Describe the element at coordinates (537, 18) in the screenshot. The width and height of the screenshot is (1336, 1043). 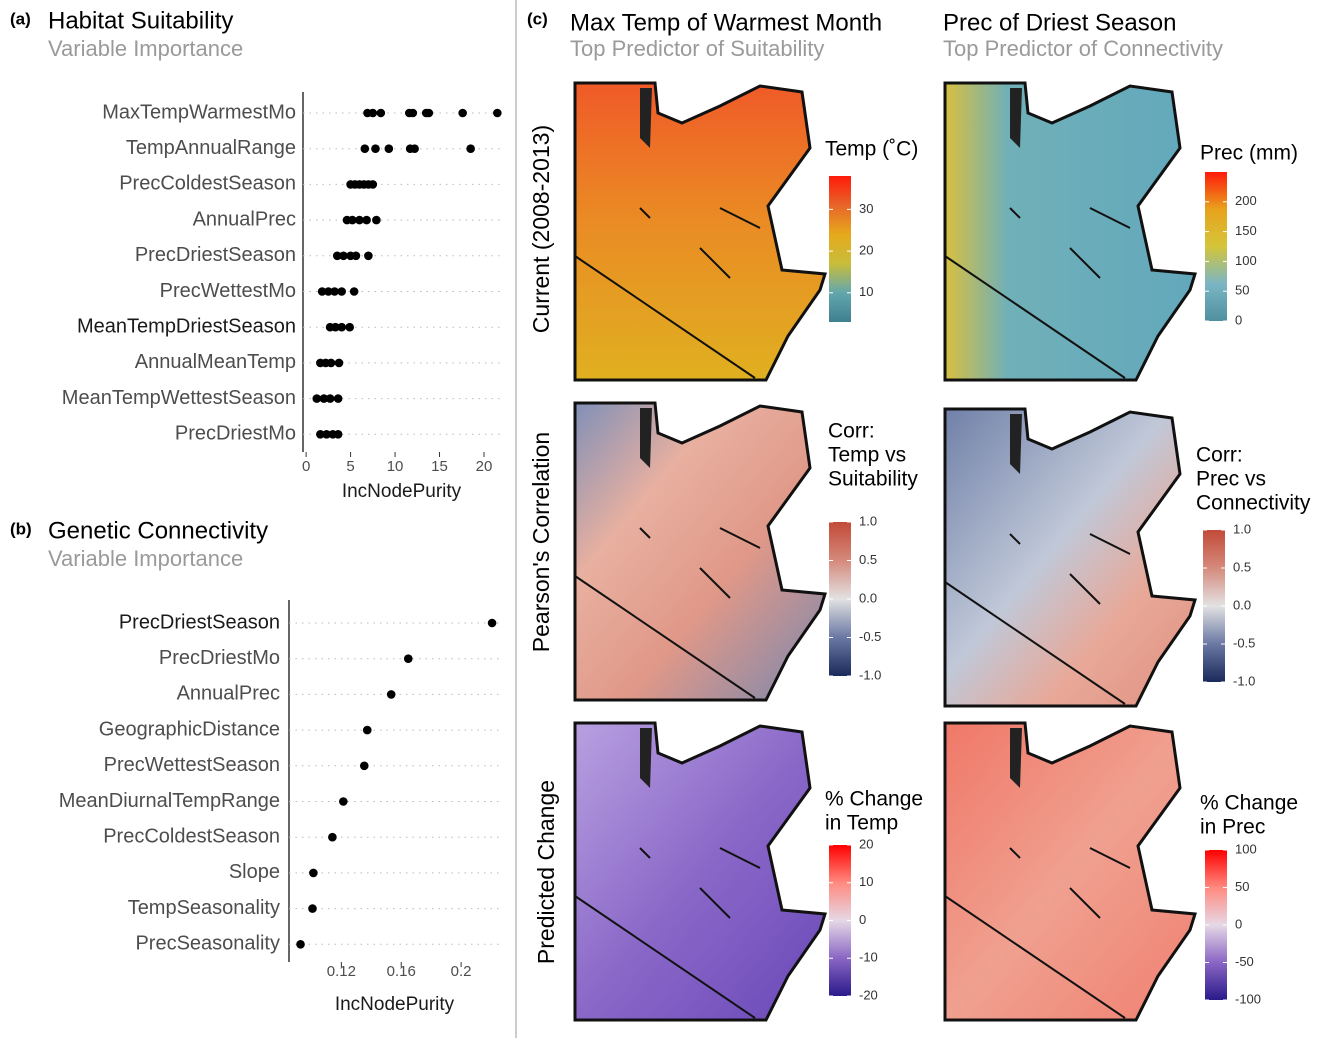
I see `panel-label: (c)` at that location.